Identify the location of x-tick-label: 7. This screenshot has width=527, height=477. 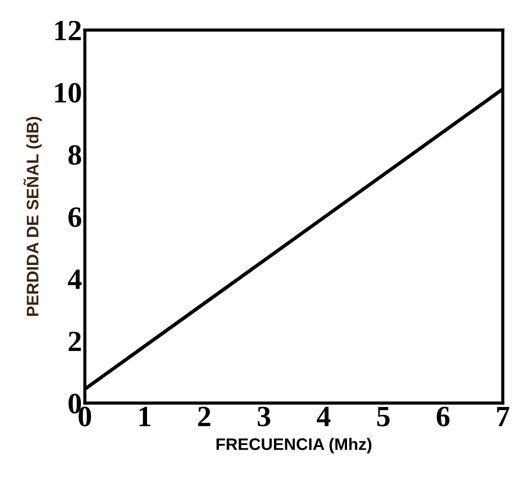
(503, 416).